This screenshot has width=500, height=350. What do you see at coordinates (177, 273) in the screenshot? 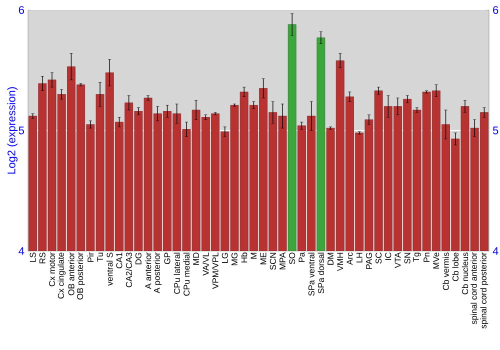
I see `x-tick-label: CPu lateral` at bounding box center [177, 273].